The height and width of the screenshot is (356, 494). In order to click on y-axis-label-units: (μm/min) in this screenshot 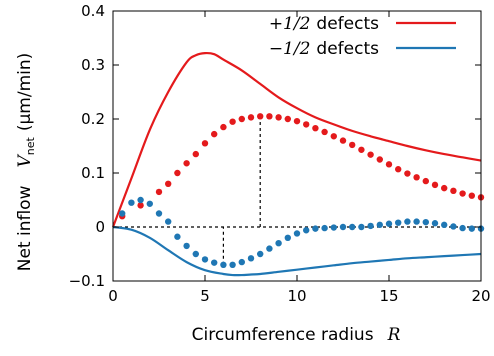, I will do `click(25, 92)`.